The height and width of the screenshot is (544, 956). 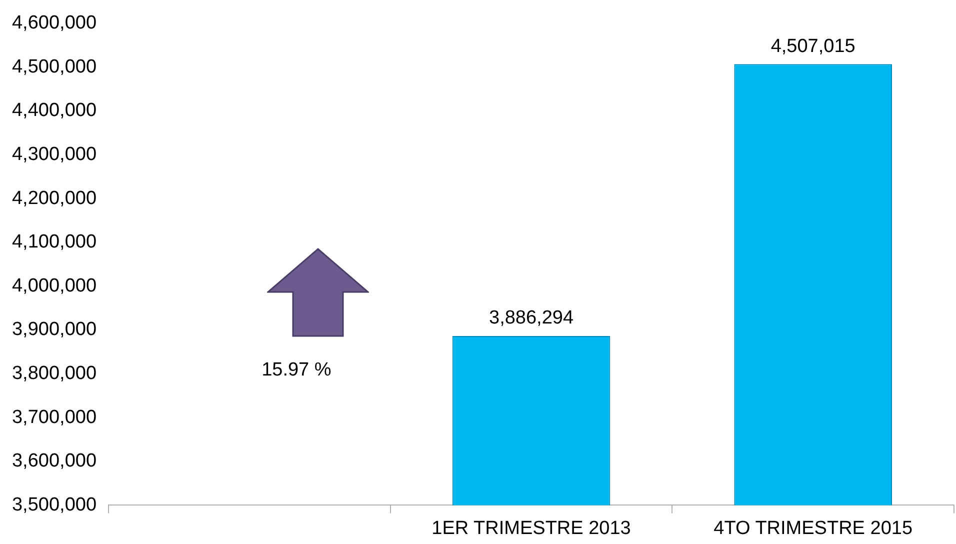 What do you see at coordinates (54, 67) in the screenshot?
I see `y-tick-label: 4,500,000` at bounding box center [54, 67].